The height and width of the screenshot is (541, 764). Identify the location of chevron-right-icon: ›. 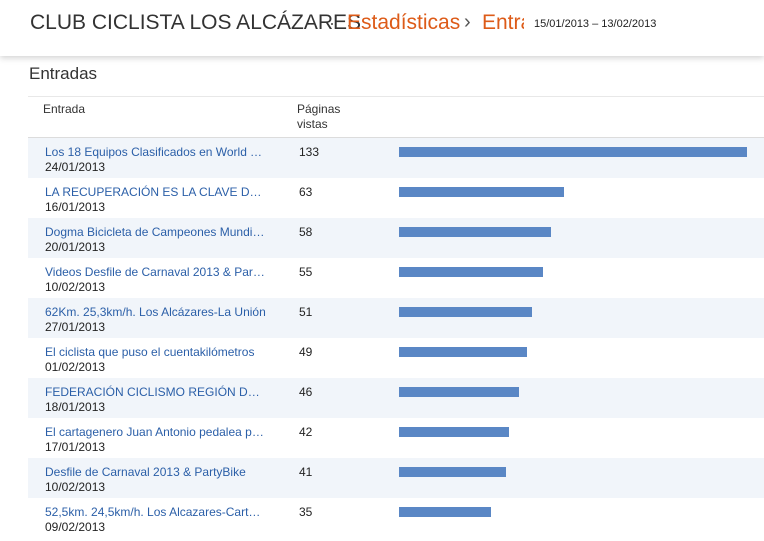
(467, 22).